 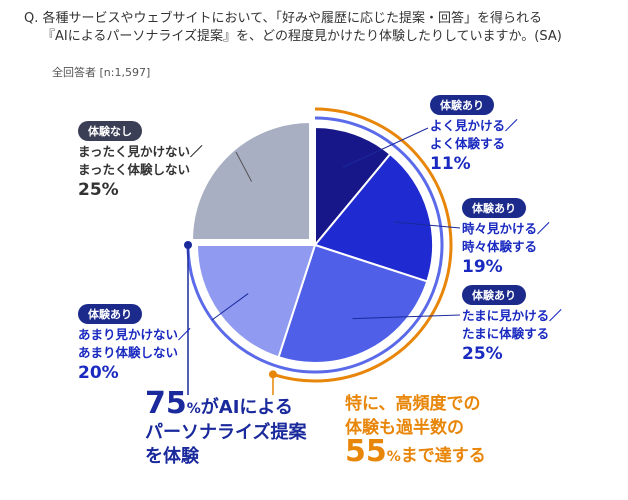 I want to click on annotation-number: 75, so click(x=166, y=403).